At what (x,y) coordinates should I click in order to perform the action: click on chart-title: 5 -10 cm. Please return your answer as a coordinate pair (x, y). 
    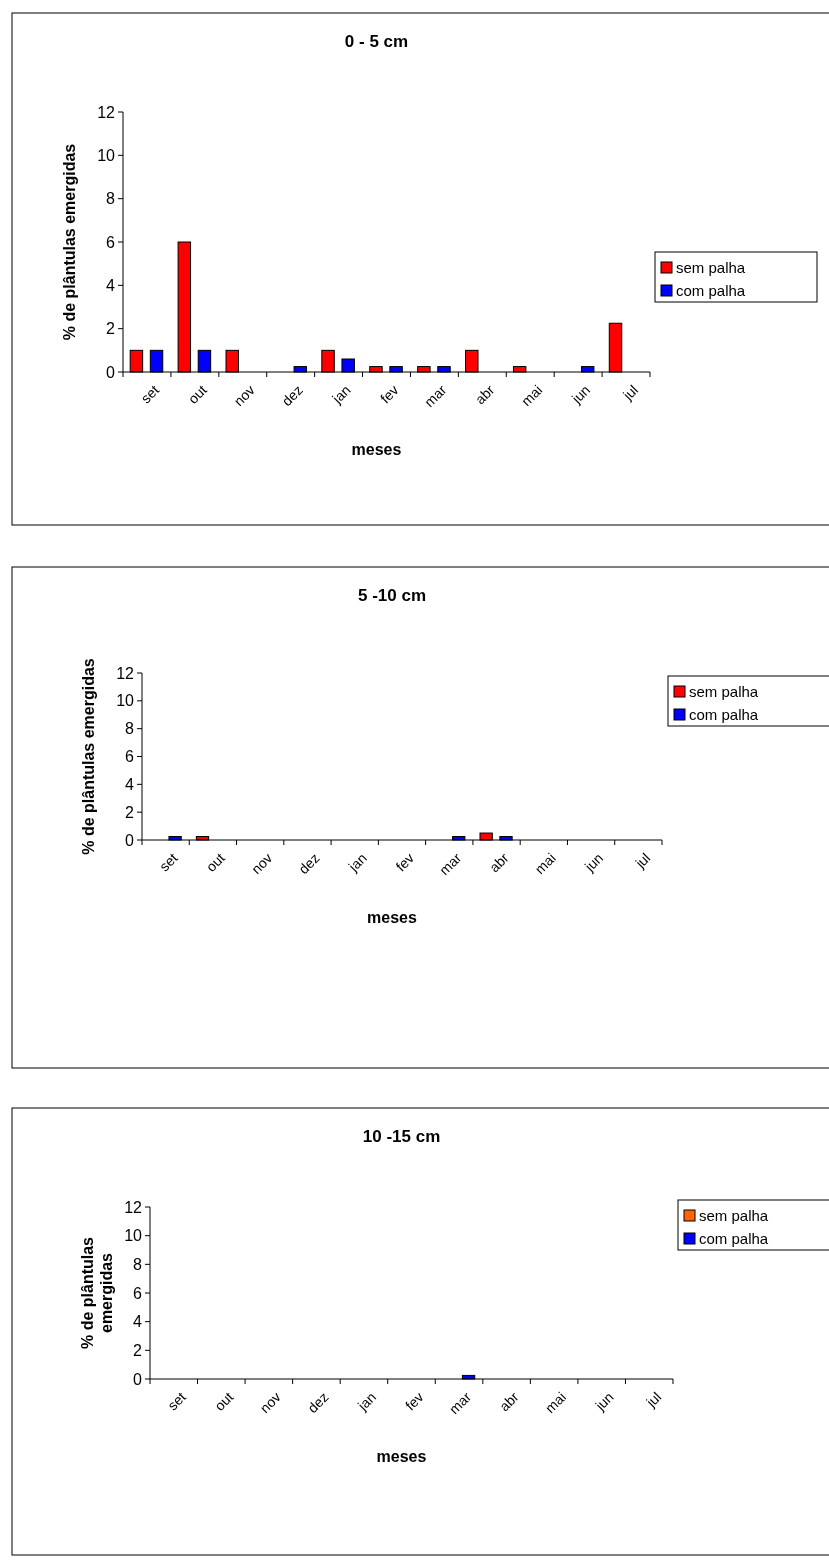
    Looking at the image, I should click on (392, 595).